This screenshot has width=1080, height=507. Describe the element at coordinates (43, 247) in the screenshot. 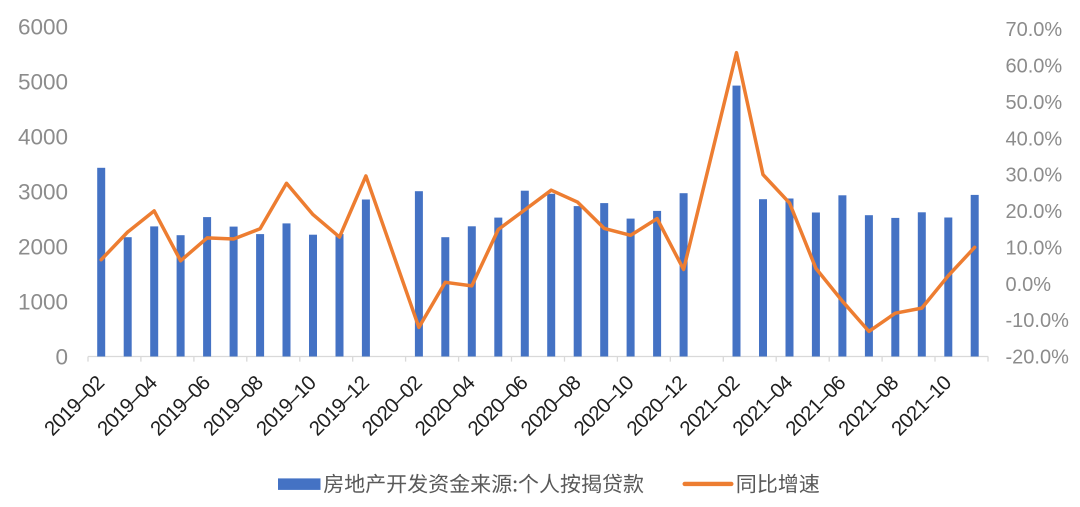

I see `svg-text: 2000` at that location.